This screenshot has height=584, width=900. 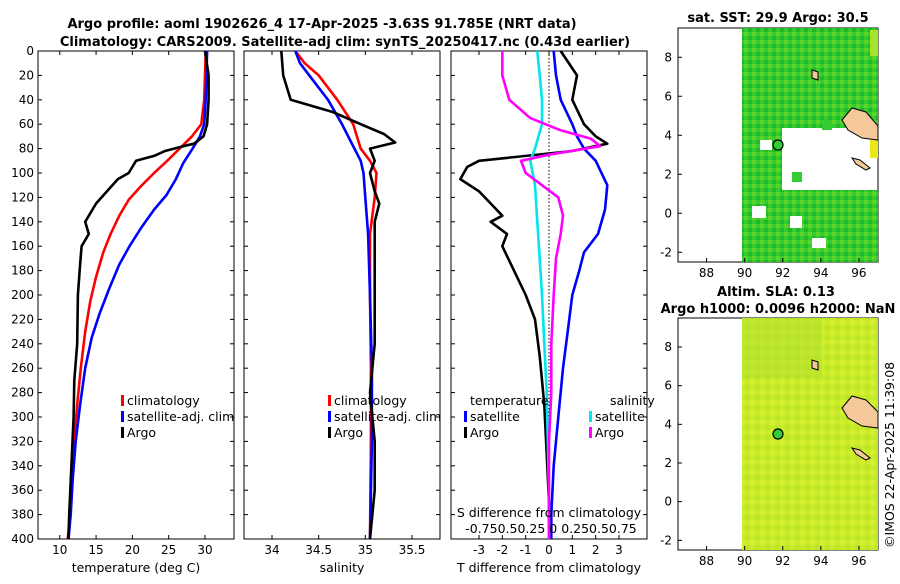 What do you see at coordinates (509, 400) in the screenshot?
I see `legend-title-temperature: temperature` at bounding box center [509, 400].